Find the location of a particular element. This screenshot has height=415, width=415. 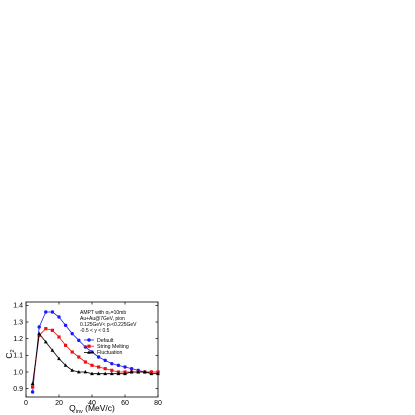

x-axis-label: Qinv (MeV/c) is located at coordinates (92, 409).